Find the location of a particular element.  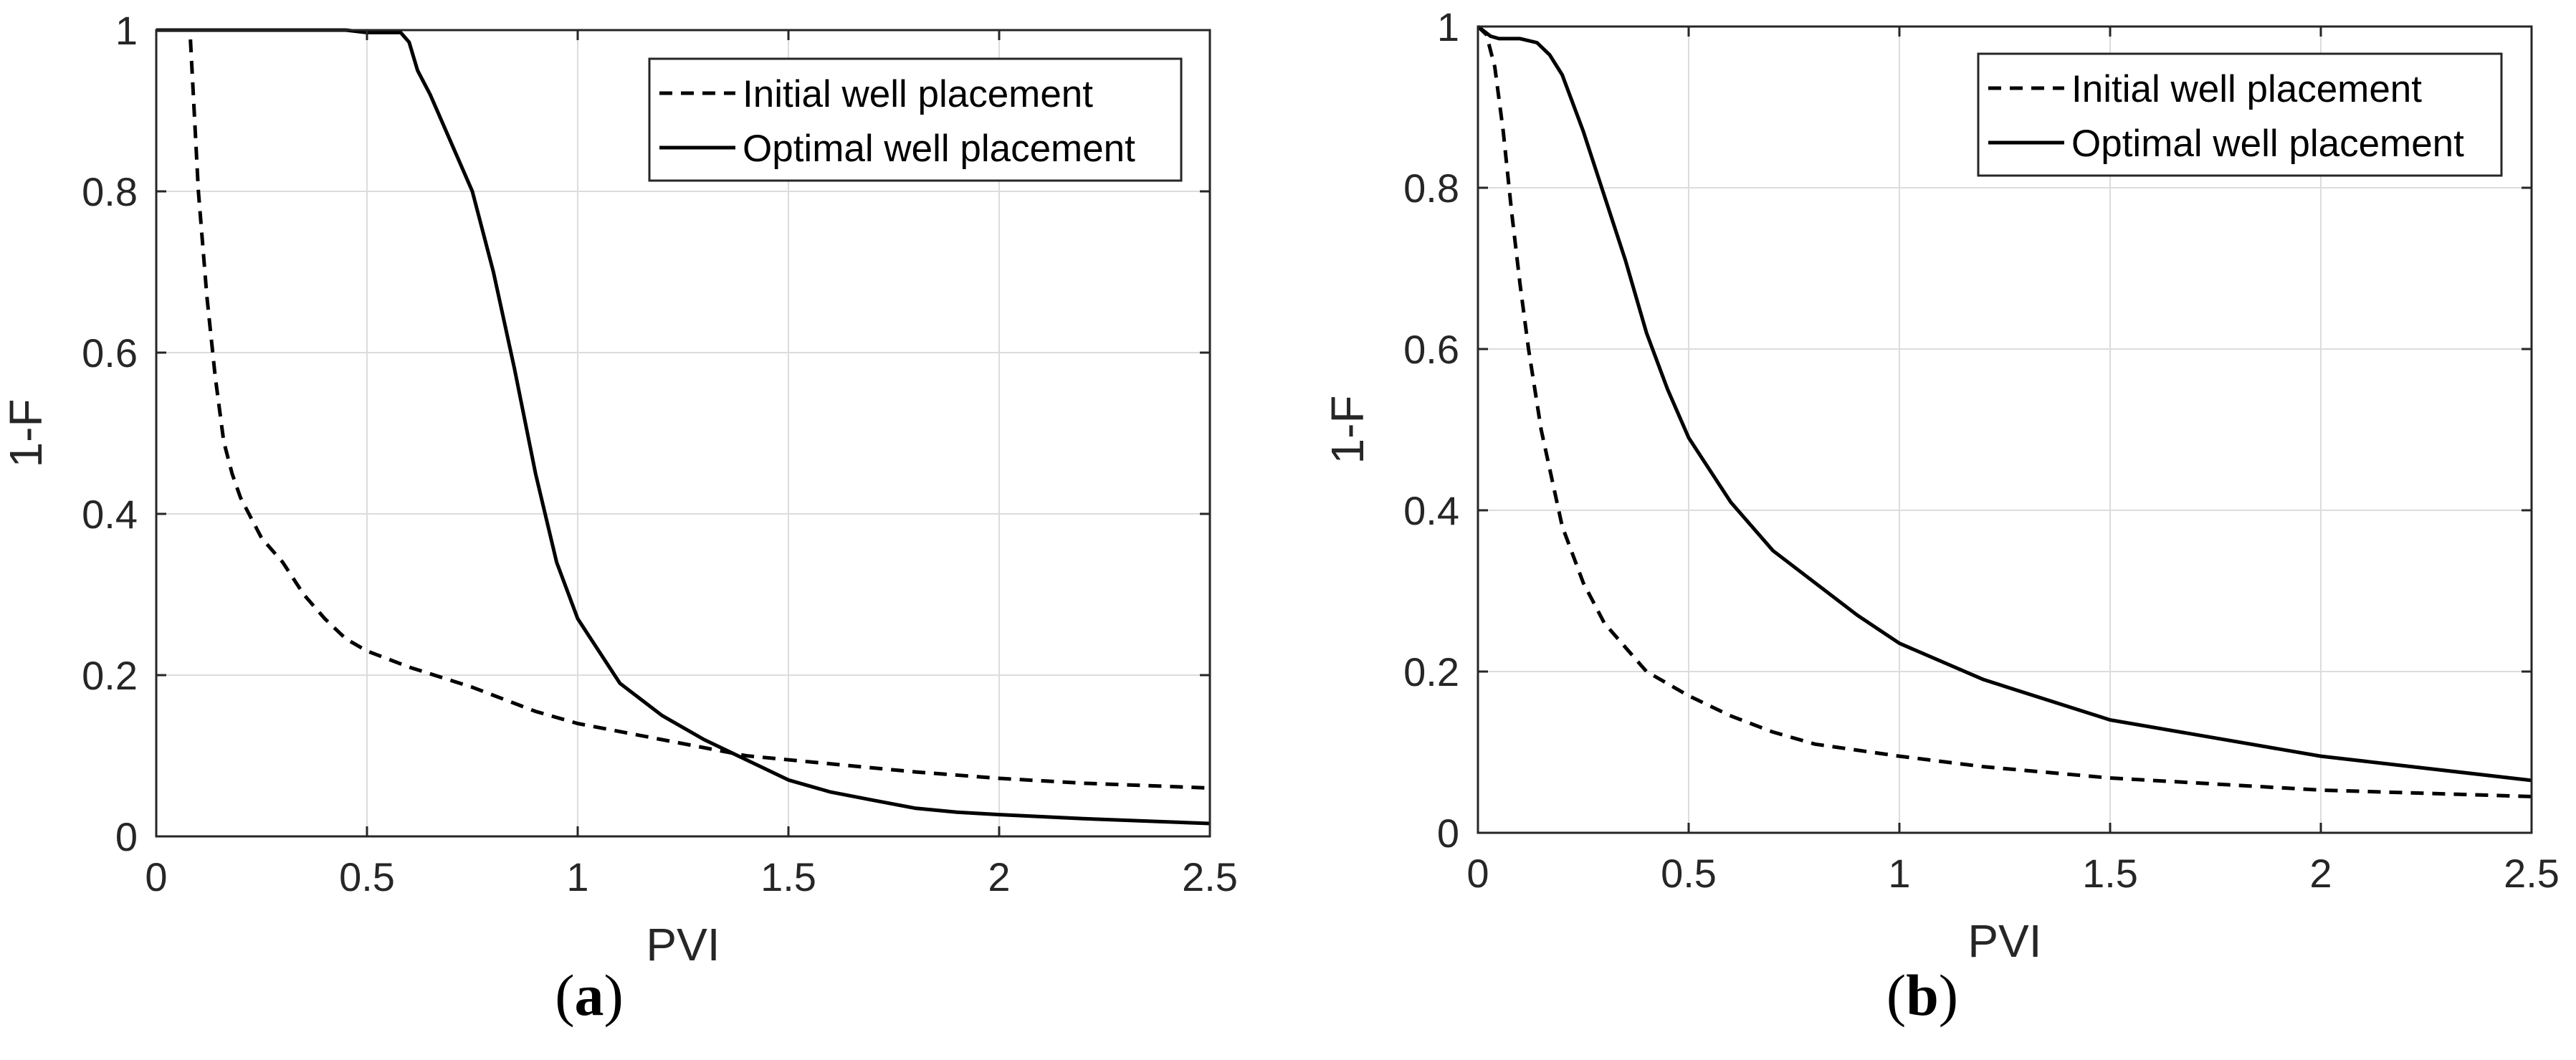

panel-caption-a: (a) is located at coordinates (589, 996).